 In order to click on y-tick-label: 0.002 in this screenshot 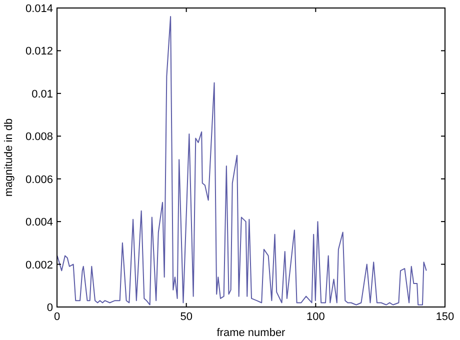, I will do `click(39, 265)`.